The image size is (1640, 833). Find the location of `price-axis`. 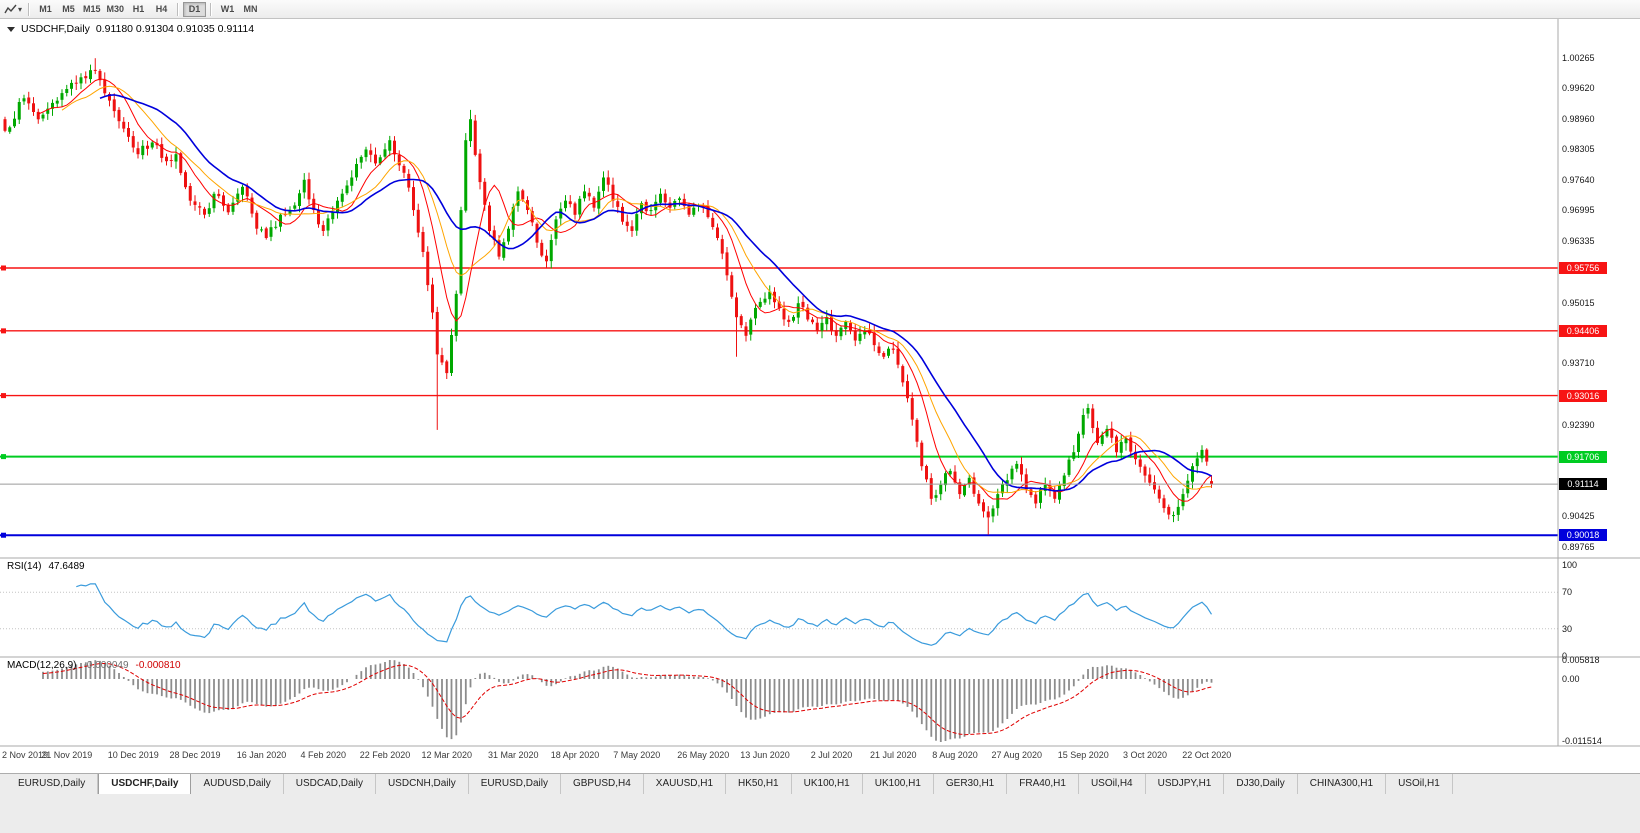

price-axis is located at coordinates (1599, 382).